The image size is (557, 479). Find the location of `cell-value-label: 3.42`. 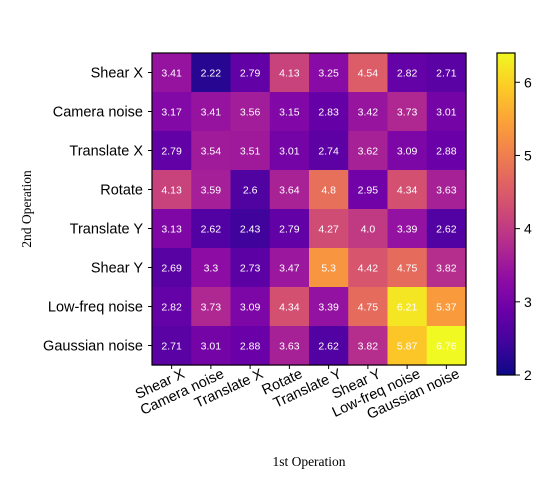

cell-value-label: 3.42 is located at coordinates (368, 113).